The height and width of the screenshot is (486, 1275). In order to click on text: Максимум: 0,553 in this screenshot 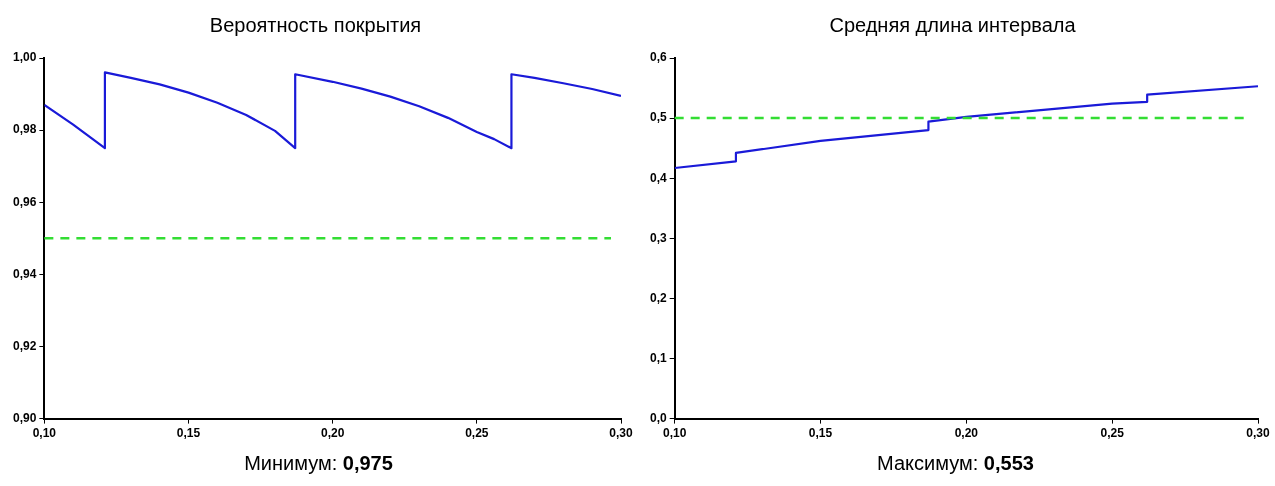, I will do `click(955, 463)`.